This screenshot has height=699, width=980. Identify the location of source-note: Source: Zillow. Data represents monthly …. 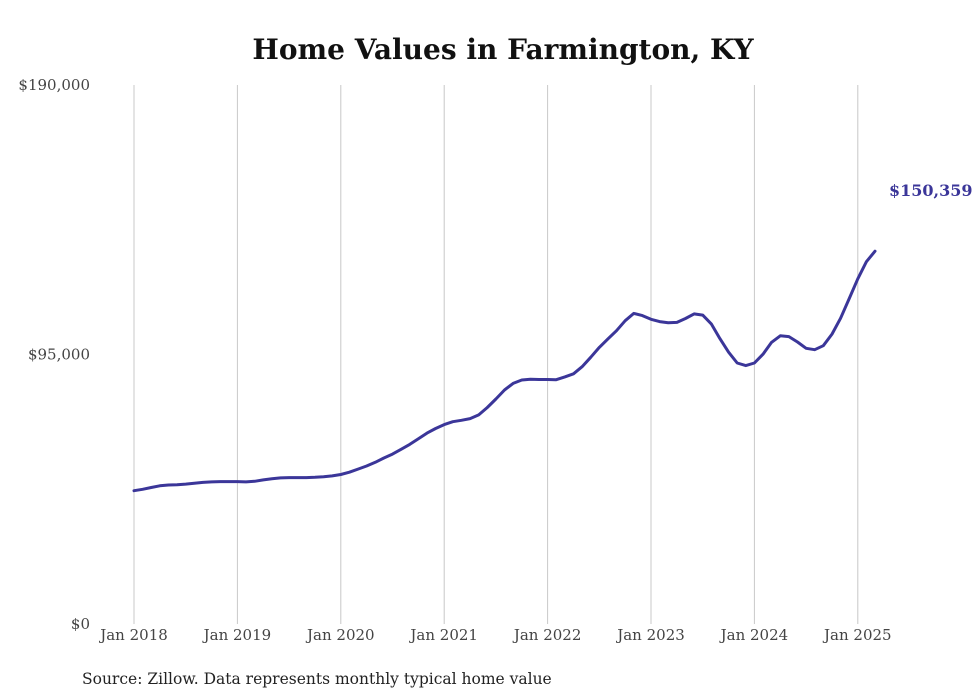
(317, 679).